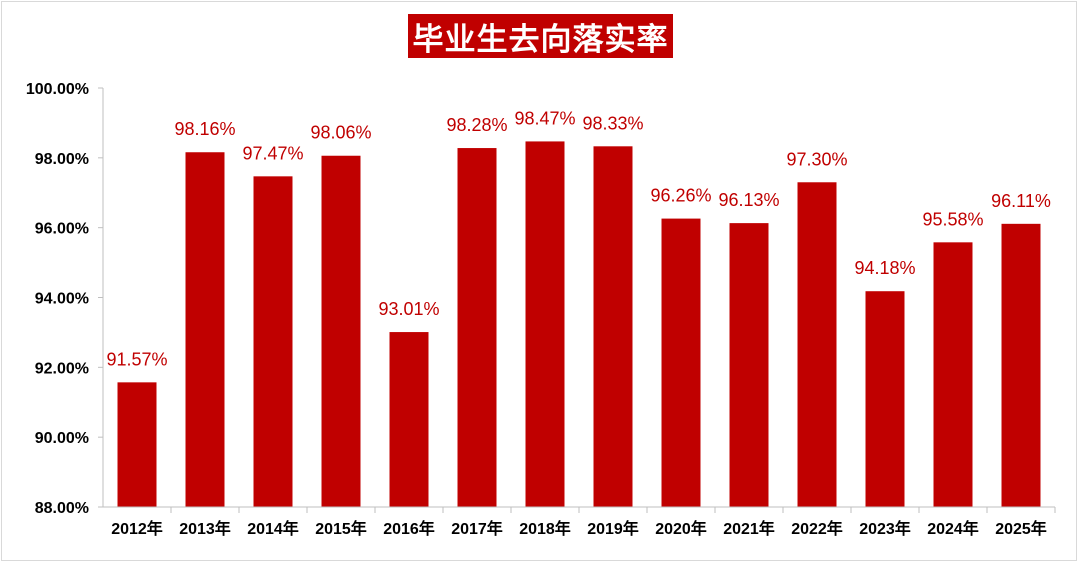  Describe the element at coordinates (62, 438) in the screenshot. I see `y-tick-label: 90.00%` at that location.